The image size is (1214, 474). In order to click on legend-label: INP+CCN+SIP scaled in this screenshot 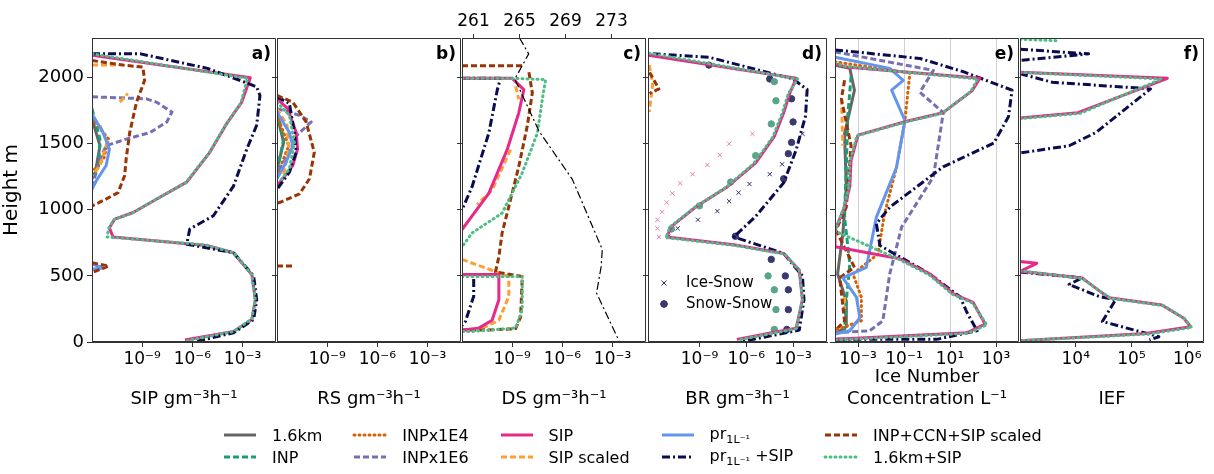, I will do `click(957, 435)`.